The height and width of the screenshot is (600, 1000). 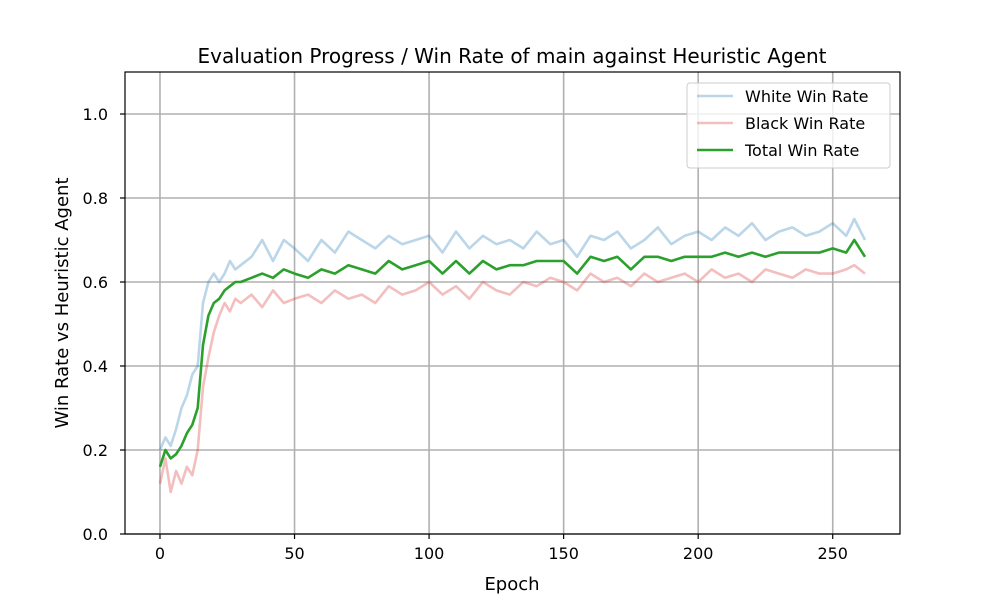 What do you see at coordinates (95, 534) in the screenshot?
I see `y-tick-label: 0.0` at bounding box center [95, 534].